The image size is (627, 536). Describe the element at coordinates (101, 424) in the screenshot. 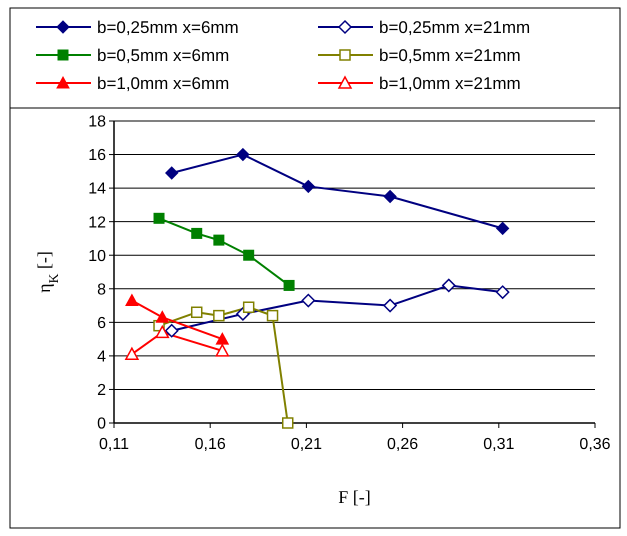

I see `y-tick-label: 0` at that location.